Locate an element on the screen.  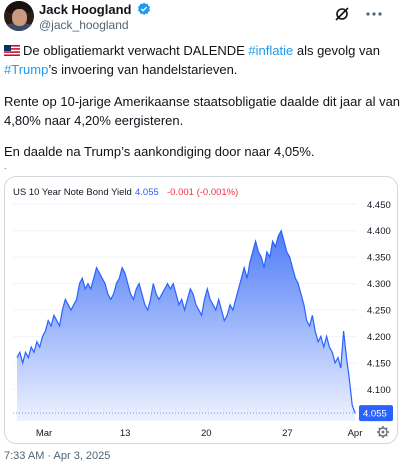
chart-current-value: 4.055 is located at coordinates (147, 192).